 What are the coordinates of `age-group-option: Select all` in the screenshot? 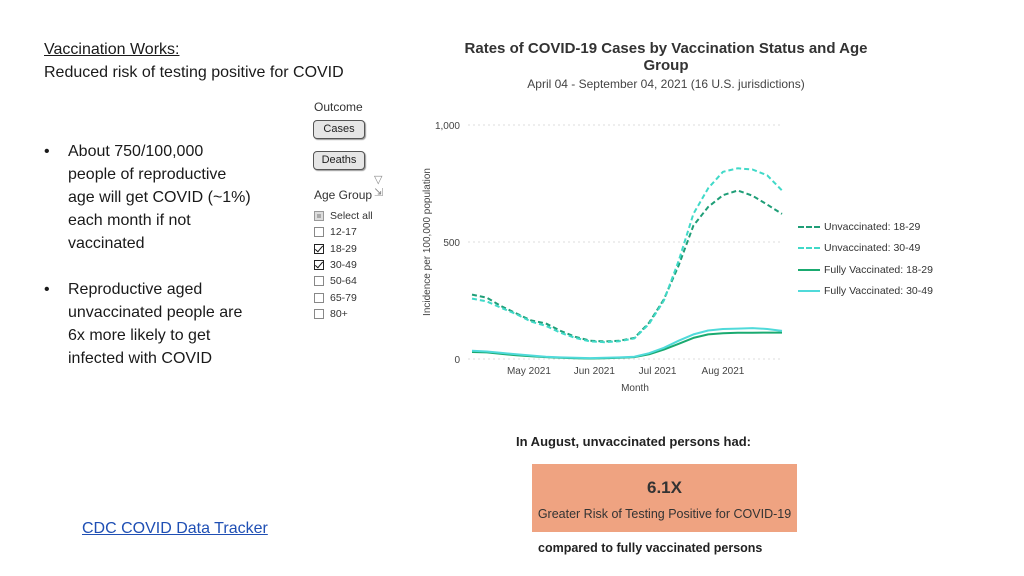 It's located at (360, 216).